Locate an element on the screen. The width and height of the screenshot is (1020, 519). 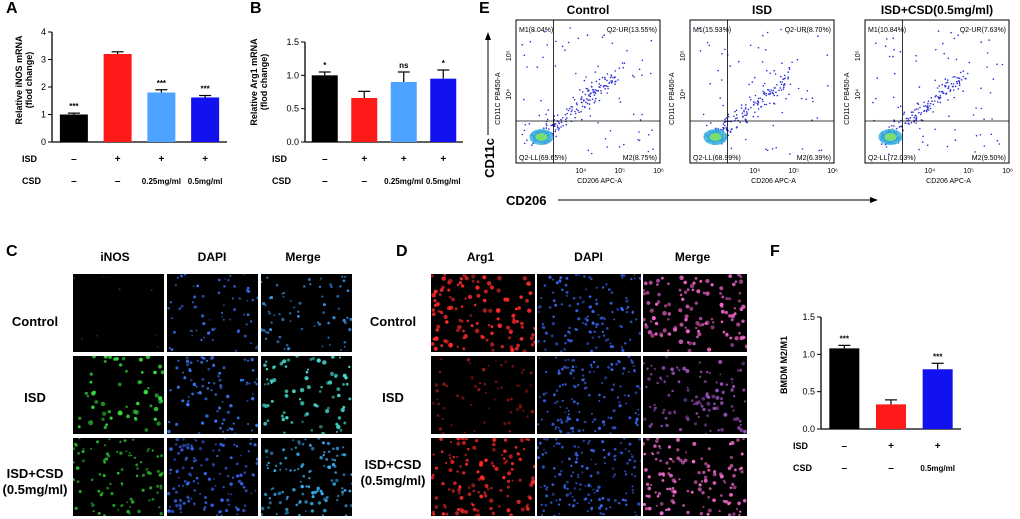
d-col-arg1: Arg1 is located at coordinates (480, 257).